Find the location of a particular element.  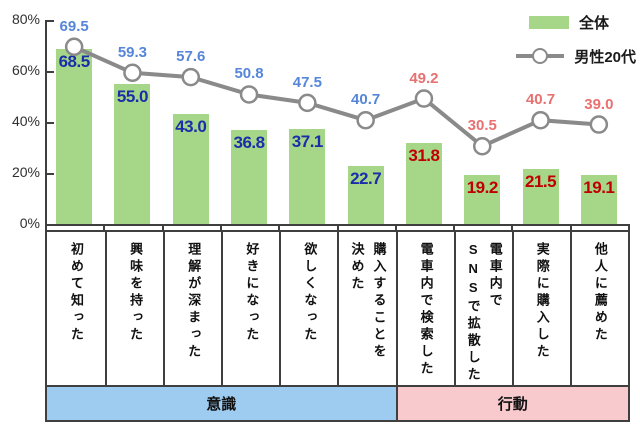

bar-value-label: 36.8 is located at coordinates (249, 143).